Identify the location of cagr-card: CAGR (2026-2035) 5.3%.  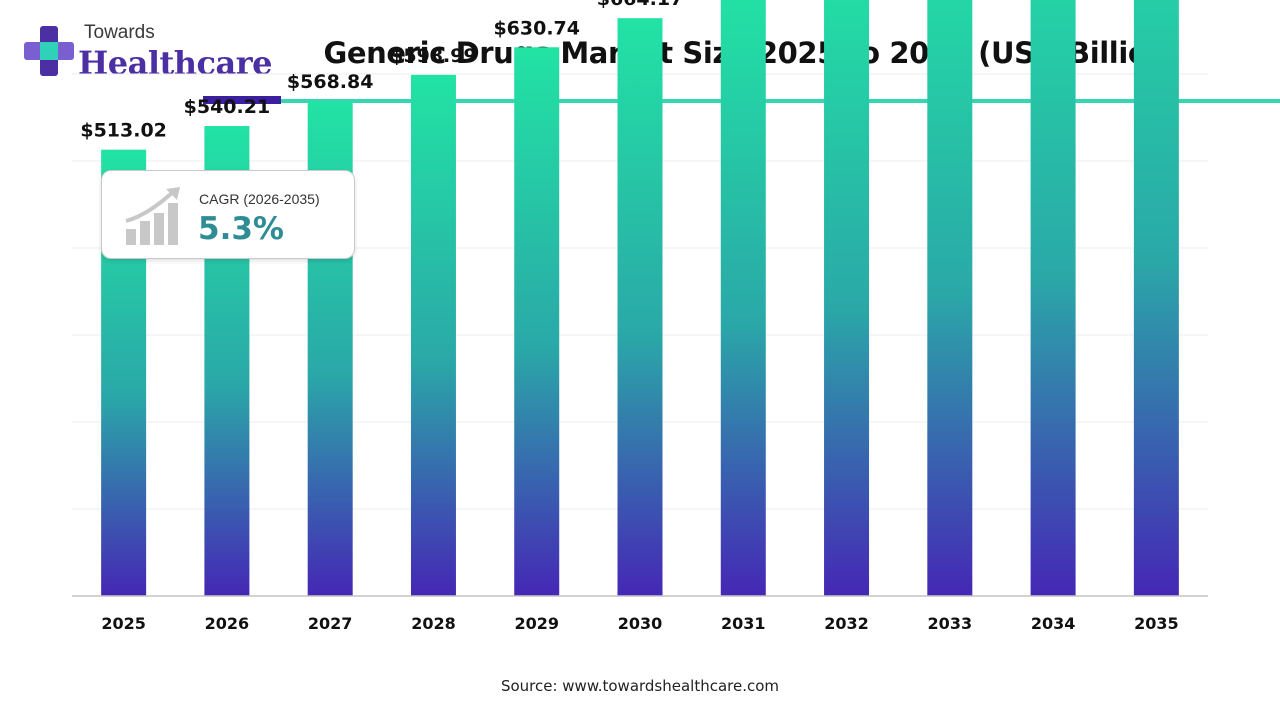
(228, 214).